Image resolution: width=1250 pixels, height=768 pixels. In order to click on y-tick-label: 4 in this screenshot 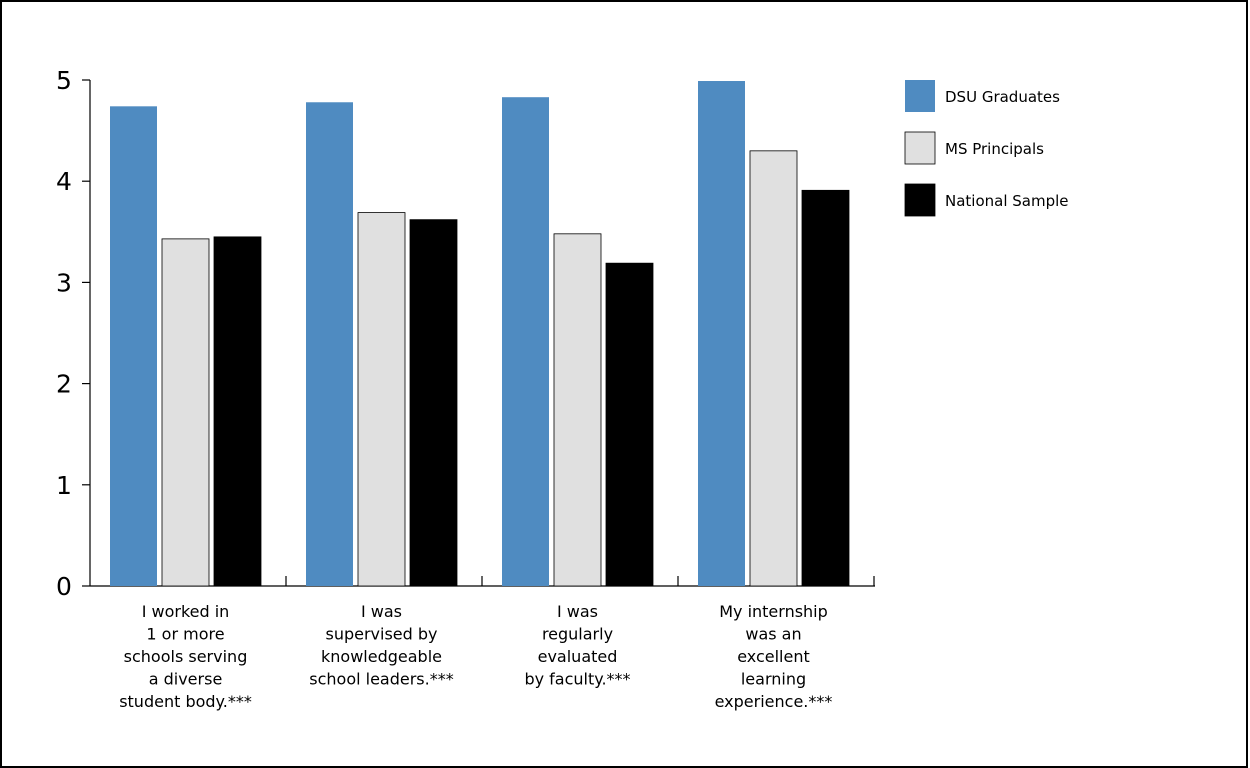, I will do `click(64, 181)`.